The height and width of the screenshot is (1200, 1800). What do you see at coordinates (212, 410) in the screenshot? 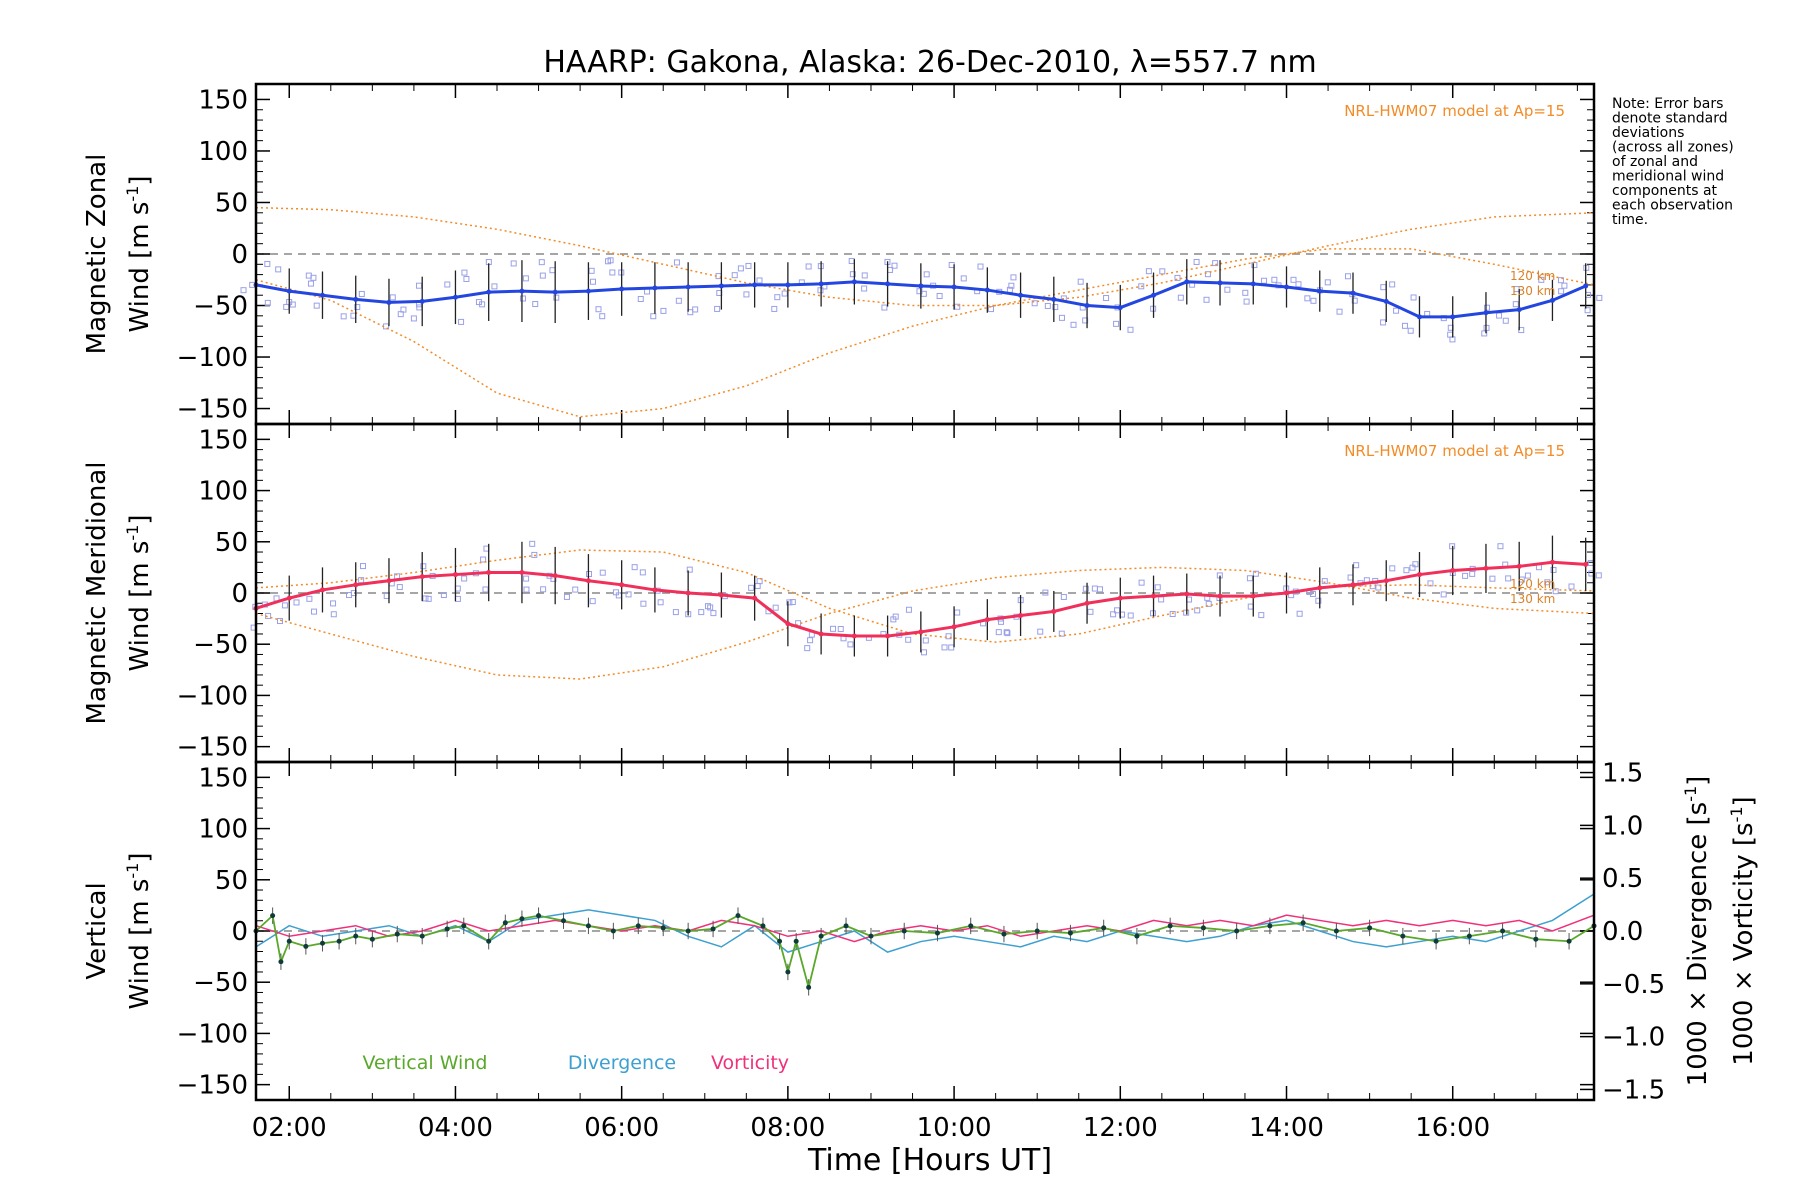
I see `y-tick-label: −150` at bounding box center [212, 410].